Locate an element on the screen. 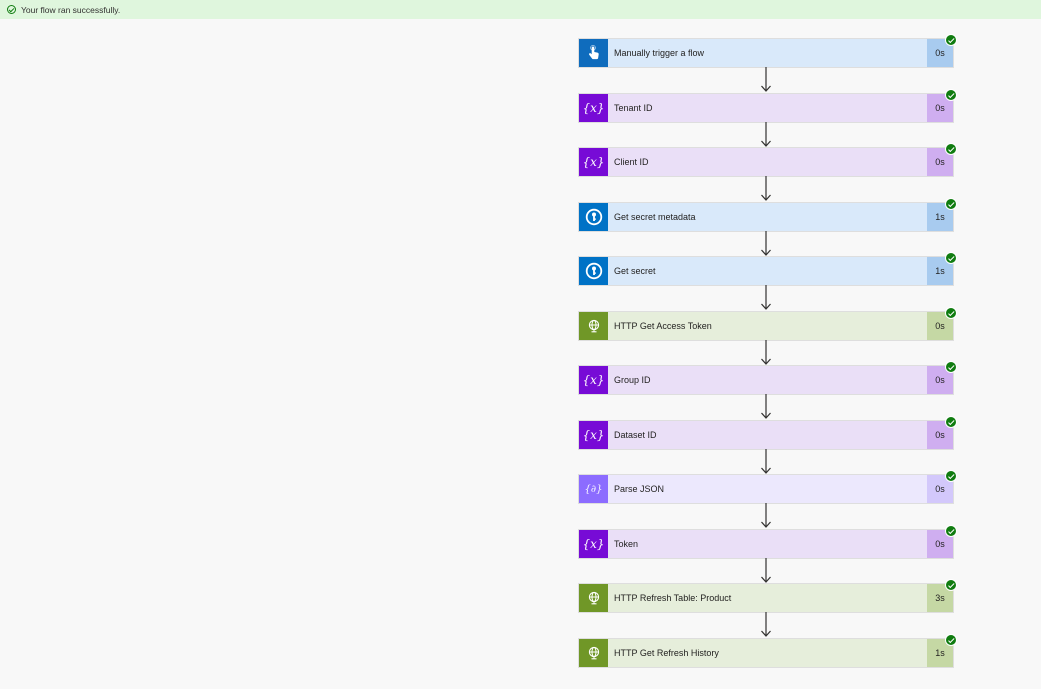 The height and width of the screenshot is (689, 1041). step-label: HTTP Refresh Table: Product is located at coordinates (673, 598).